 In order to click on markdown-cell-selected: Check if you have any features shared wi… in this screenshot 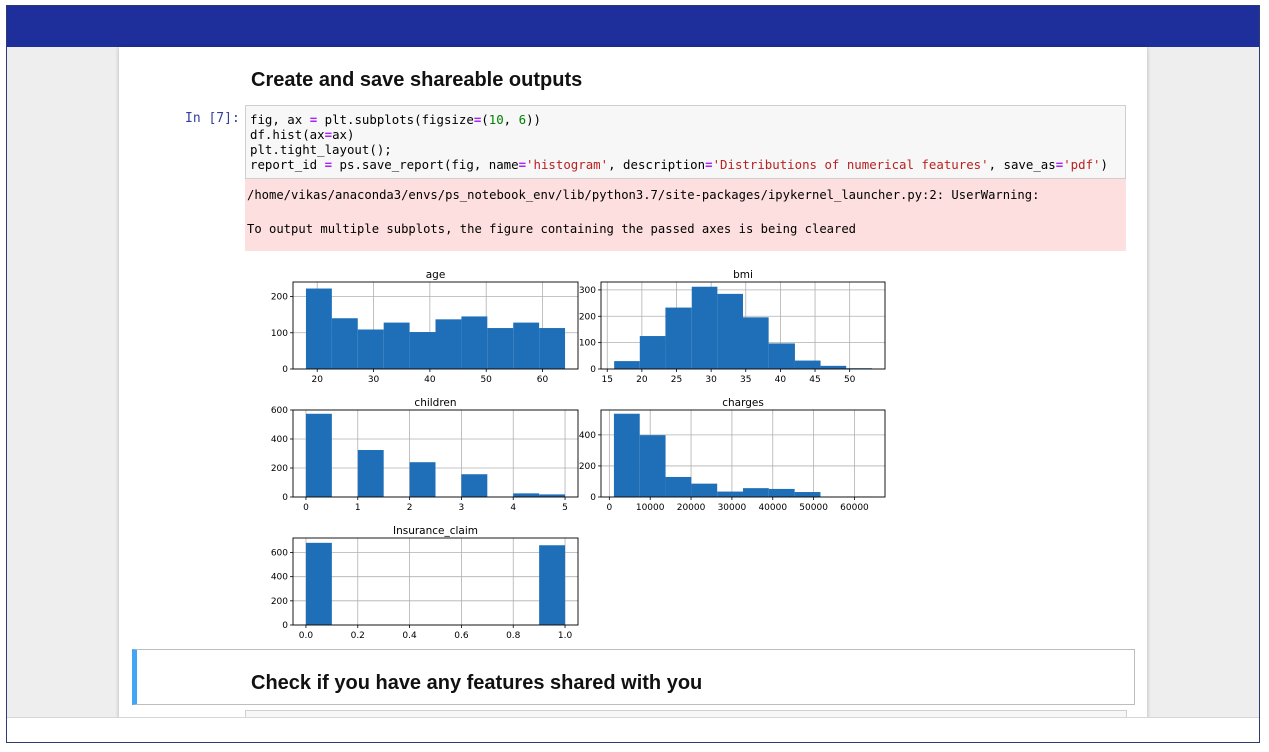, I will do `click(633, 677)`.